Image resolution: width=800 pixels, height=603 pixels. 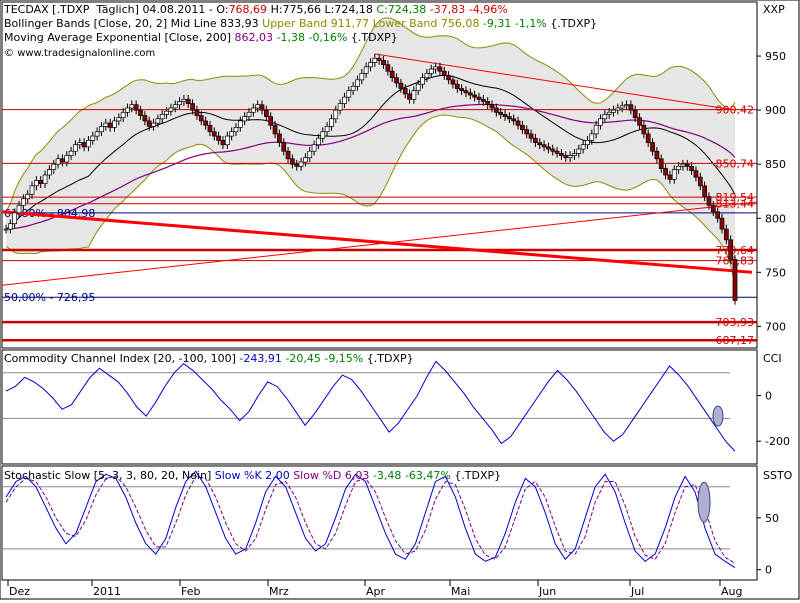 What do you see at coordinates (775, 272) in the screenshot?
I see `price-tick-label: 750` at bounding box center [775, 272].